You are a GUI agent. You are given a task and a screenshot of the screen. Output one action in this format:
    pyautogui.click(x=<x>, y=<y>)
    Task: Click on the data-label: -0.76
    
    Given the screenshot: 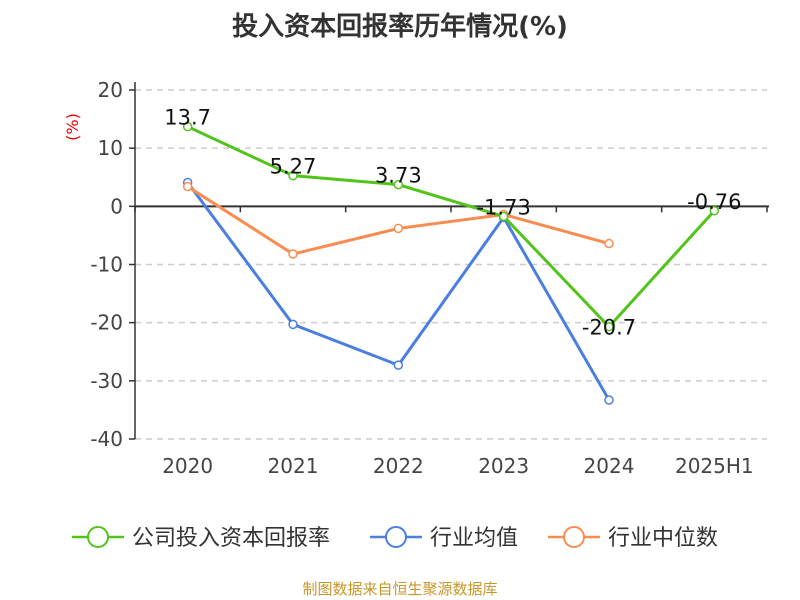 What is the action you would take?
    pyautogui.click(x=714, y=202)
    